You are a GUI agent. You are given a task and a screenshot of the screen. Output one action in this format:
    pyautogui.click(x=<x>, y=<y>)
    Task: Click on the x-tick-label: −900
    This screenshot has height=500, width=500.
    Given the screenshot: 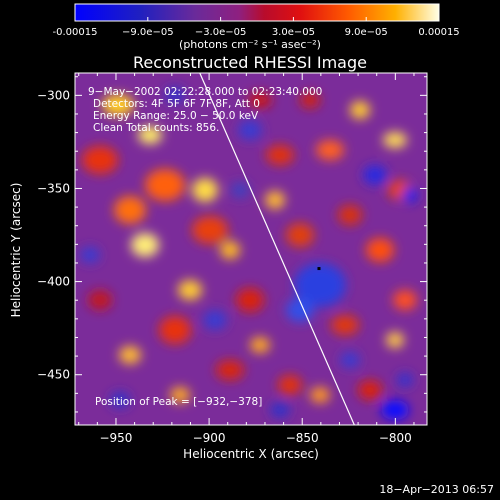 What is the action you would take?
    pyautogui.click(x=209, y=438)
    